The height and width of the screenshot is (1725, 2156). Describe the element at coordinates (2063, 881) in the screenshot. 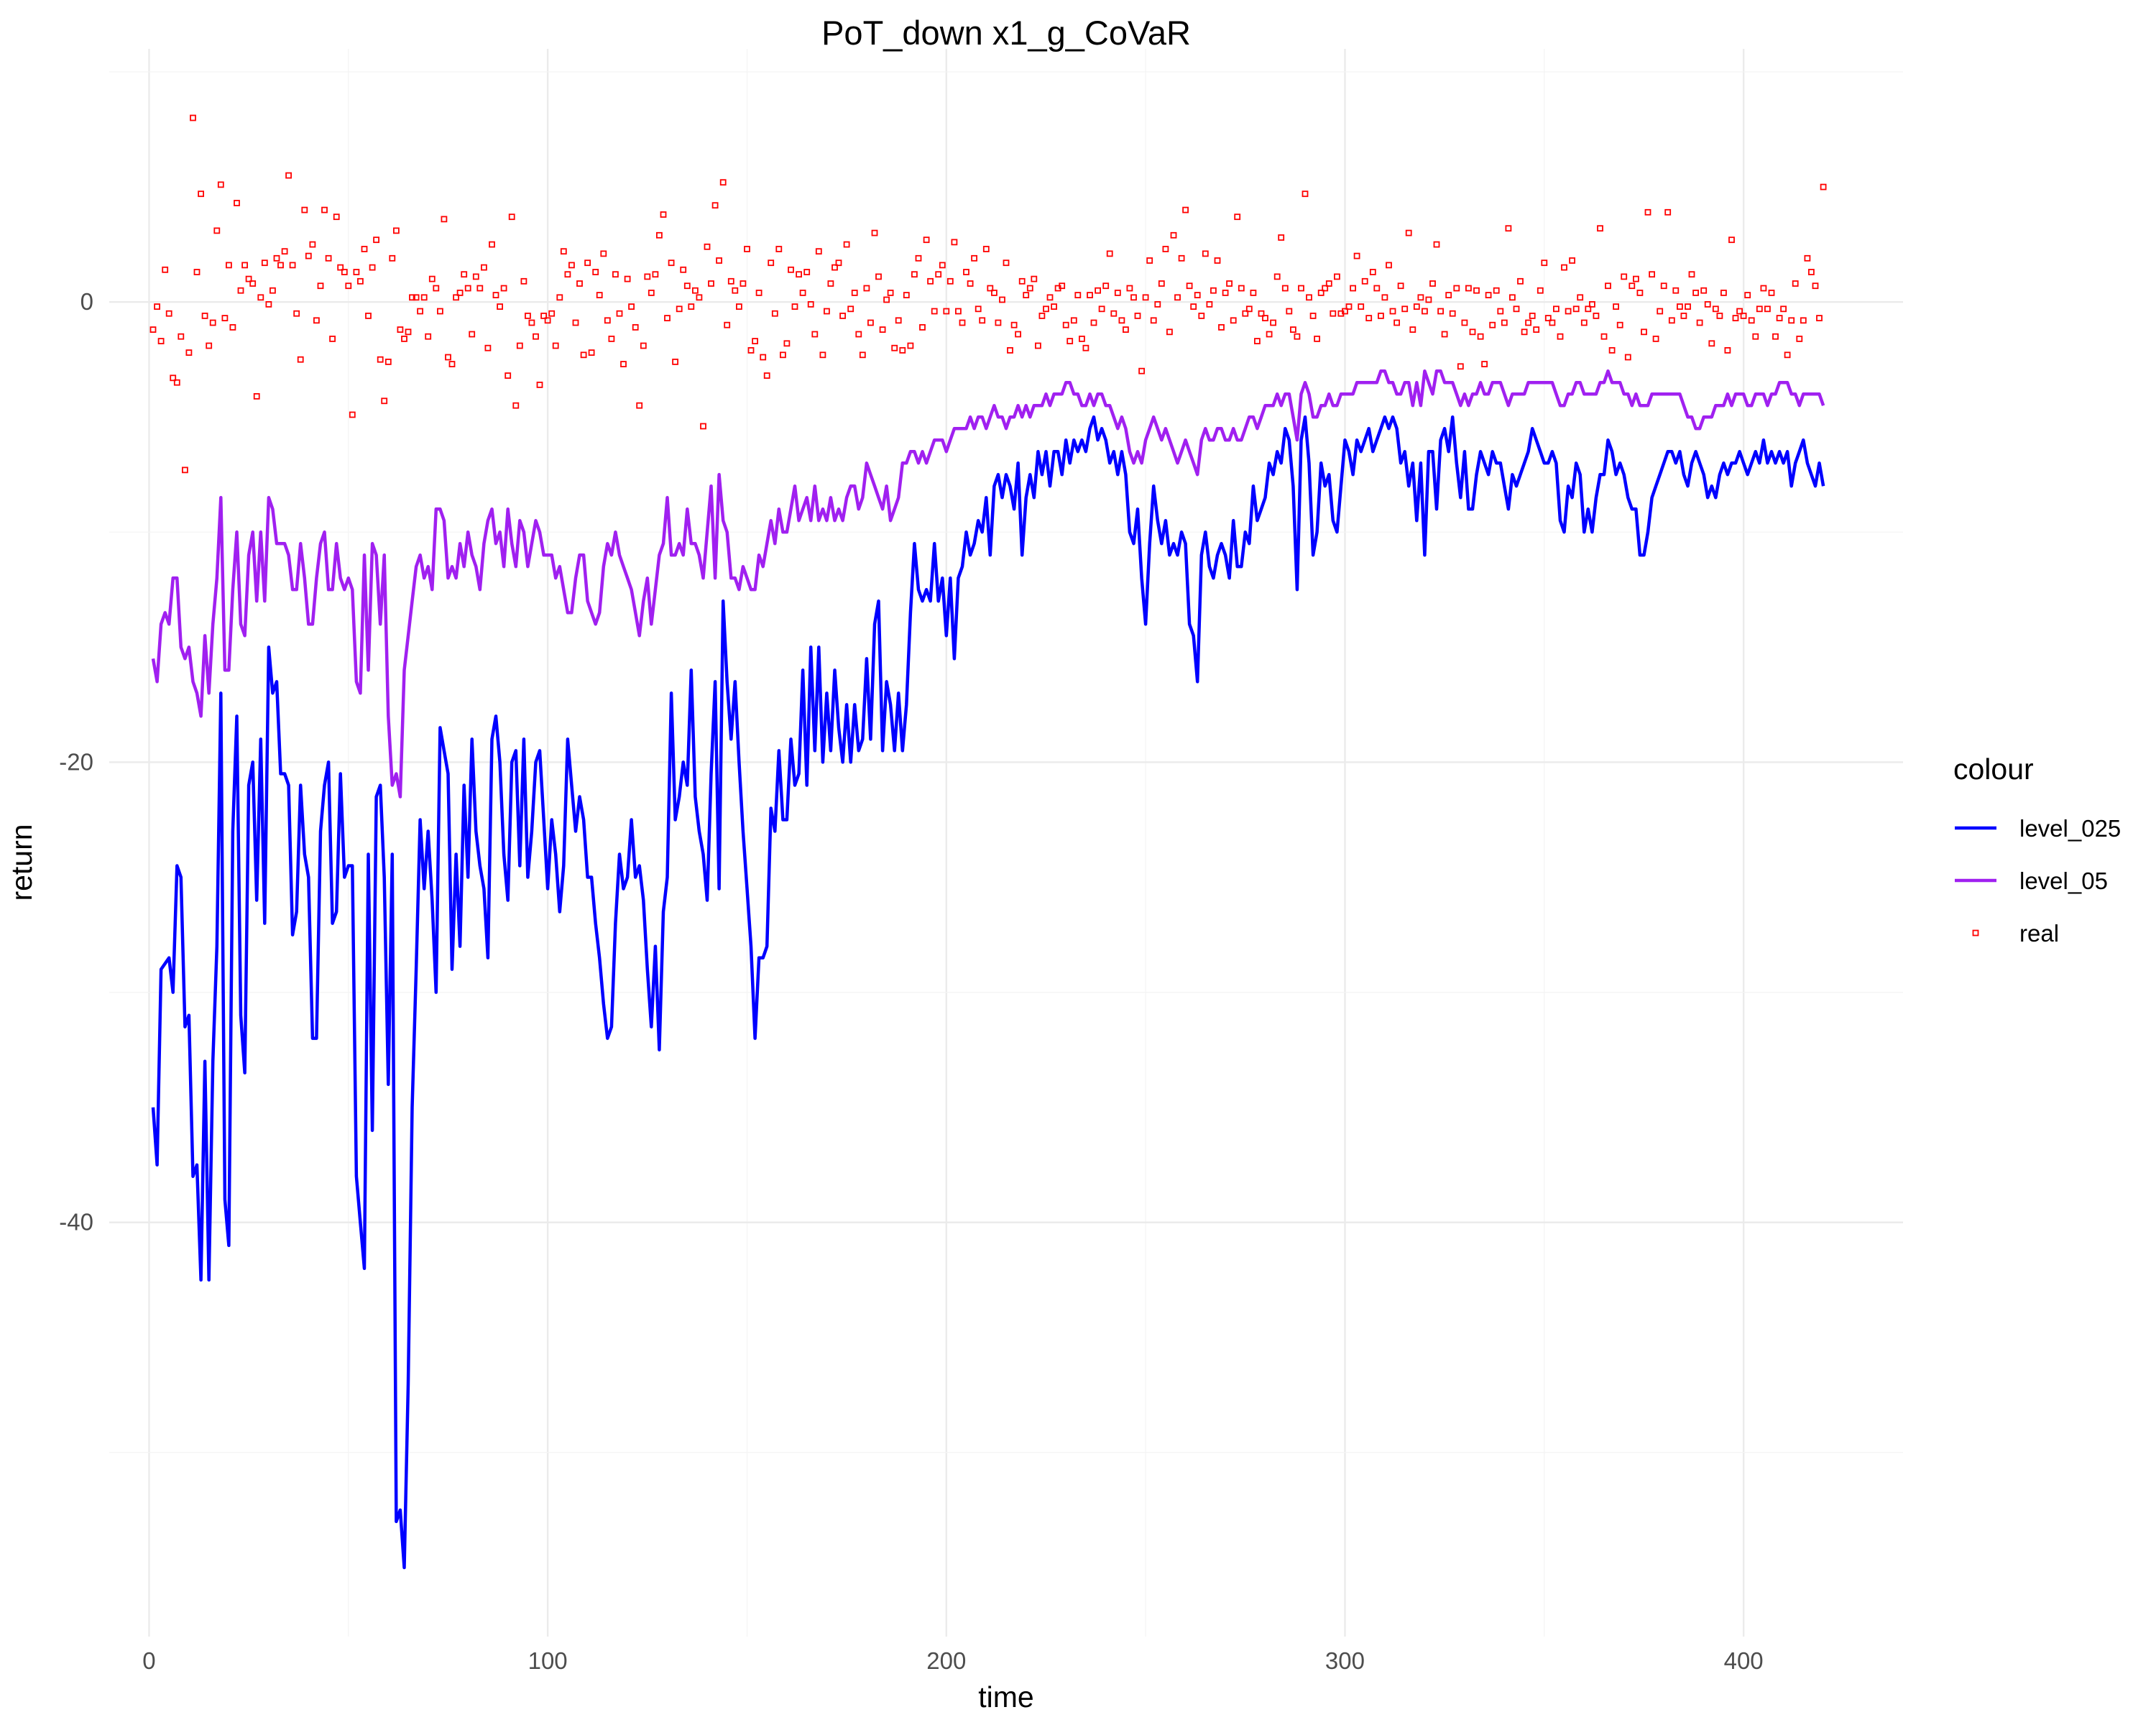

I see `legend-label: level_05` at that location.